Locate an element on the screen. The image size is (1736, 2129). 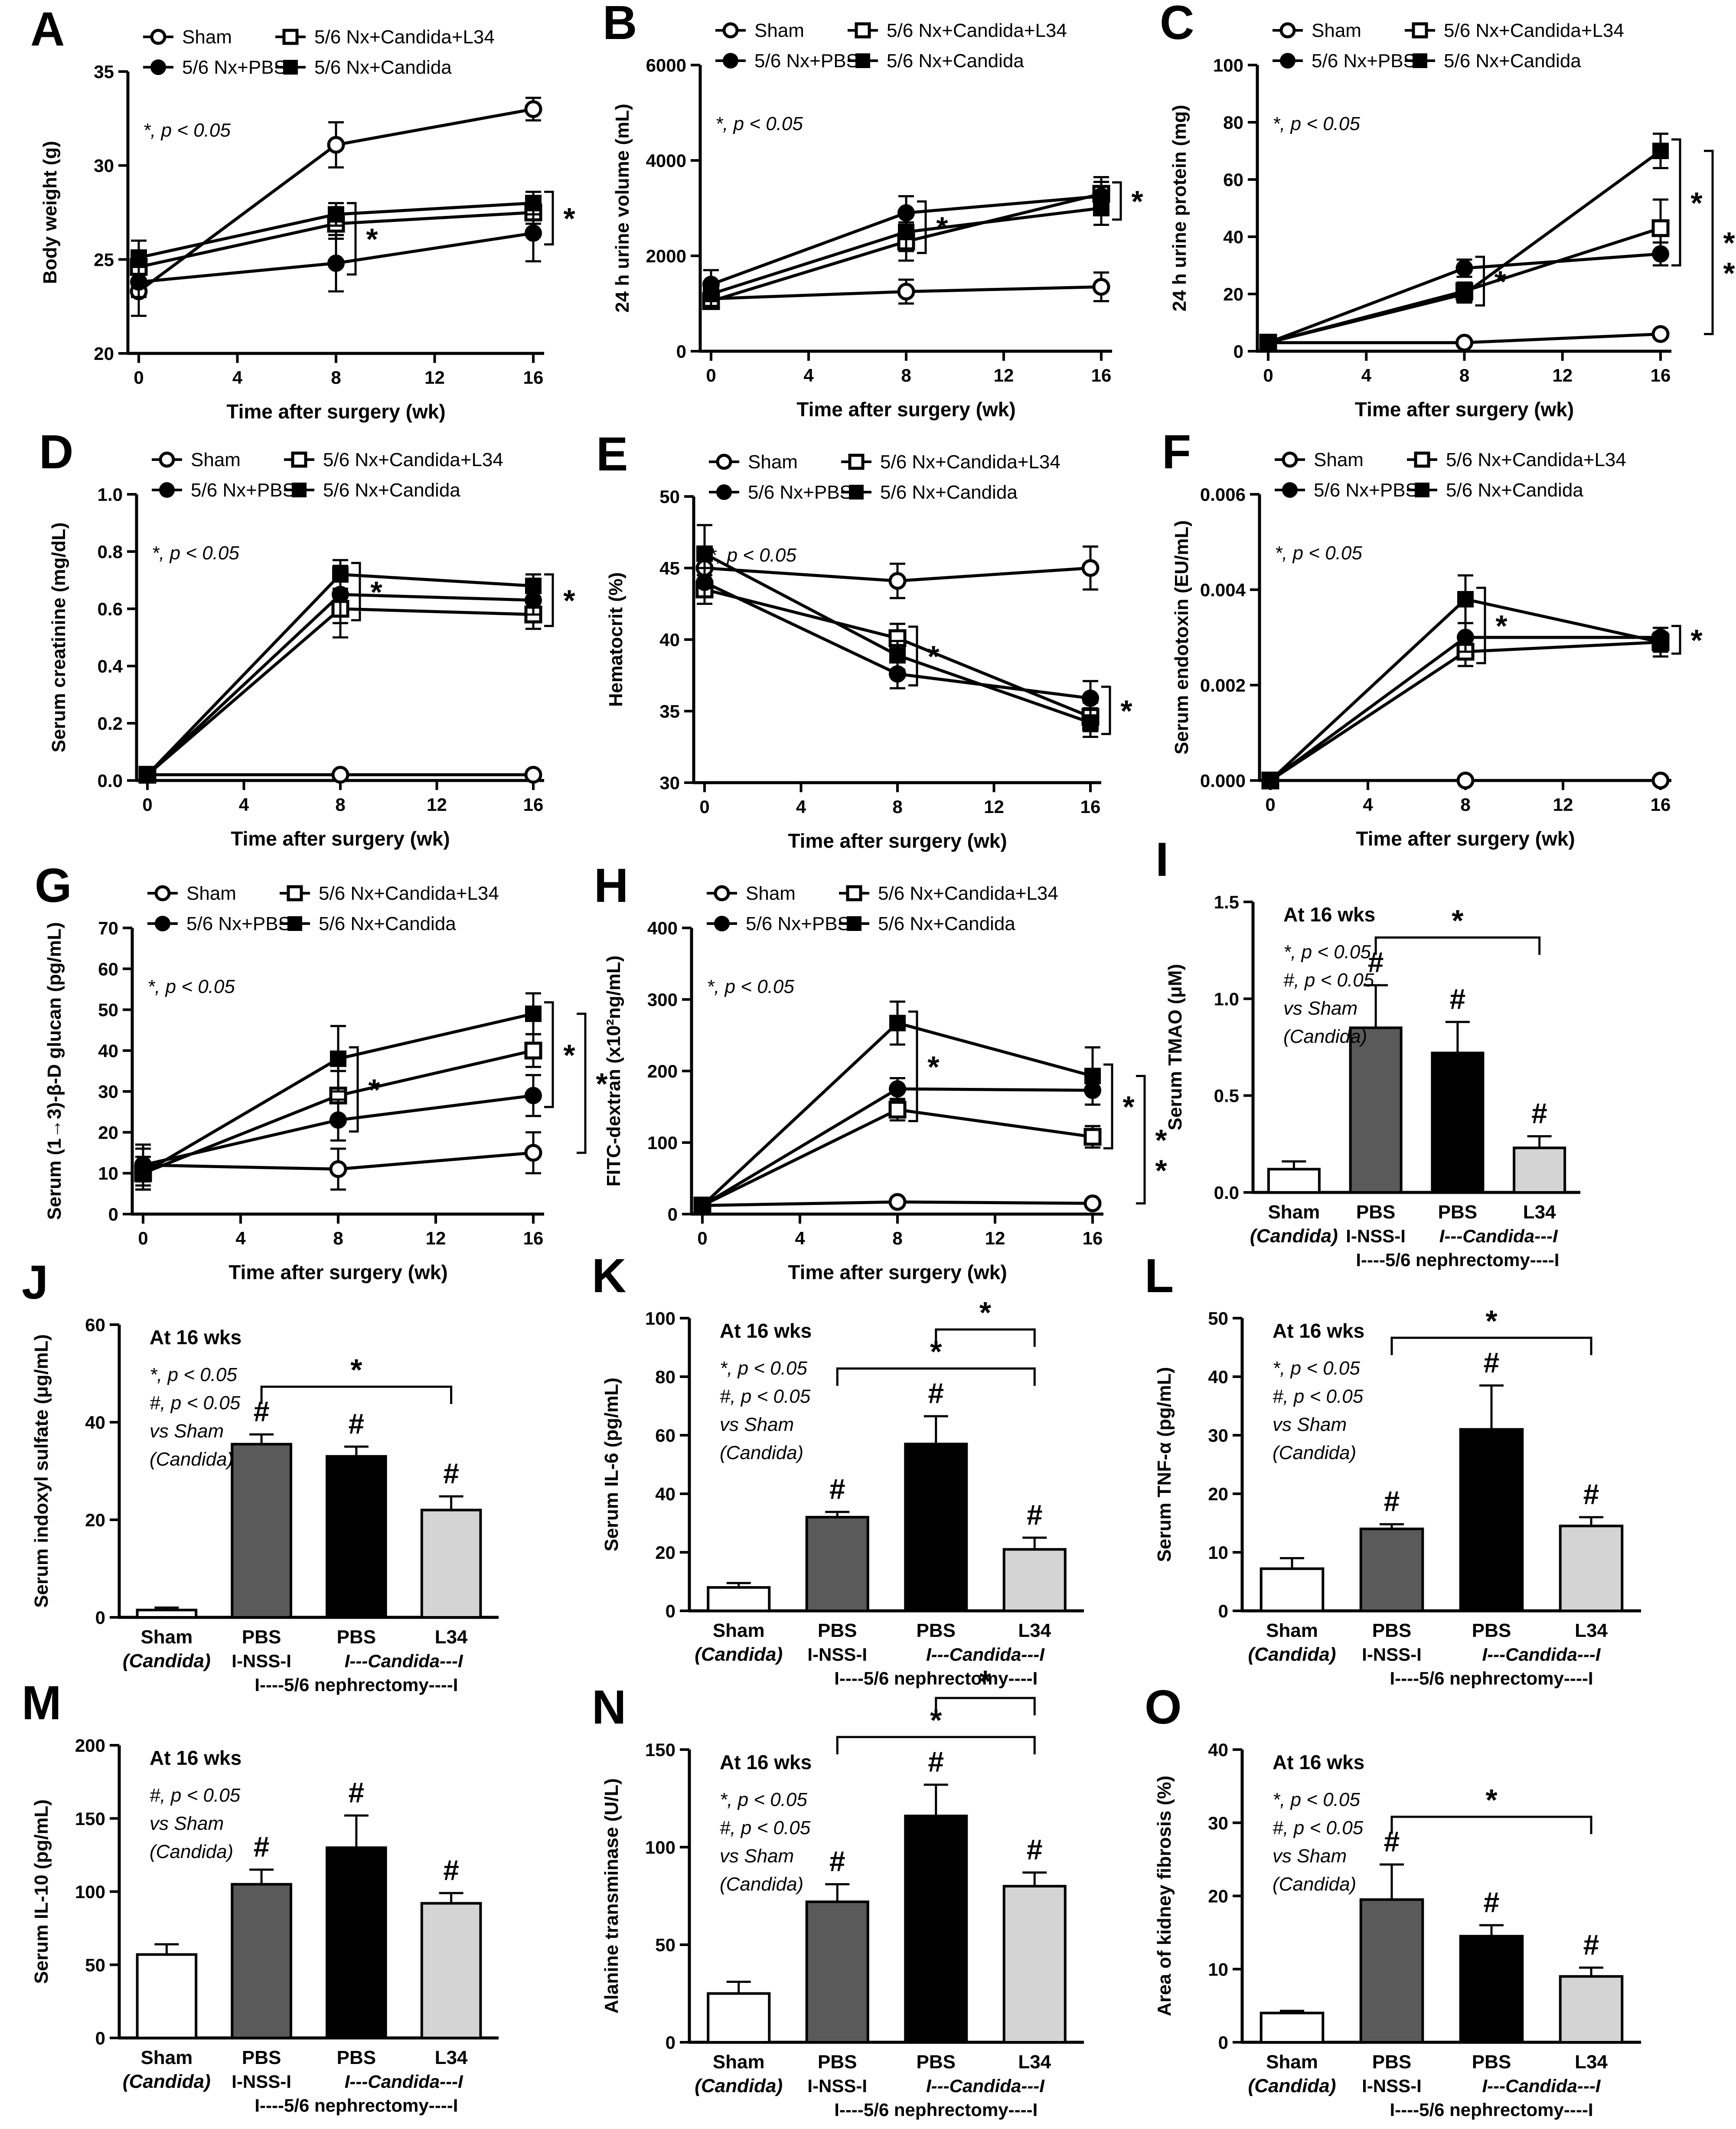
y-axis-label: Serum IL-10 (pg/mL) is located at coordinates (41, 1891).